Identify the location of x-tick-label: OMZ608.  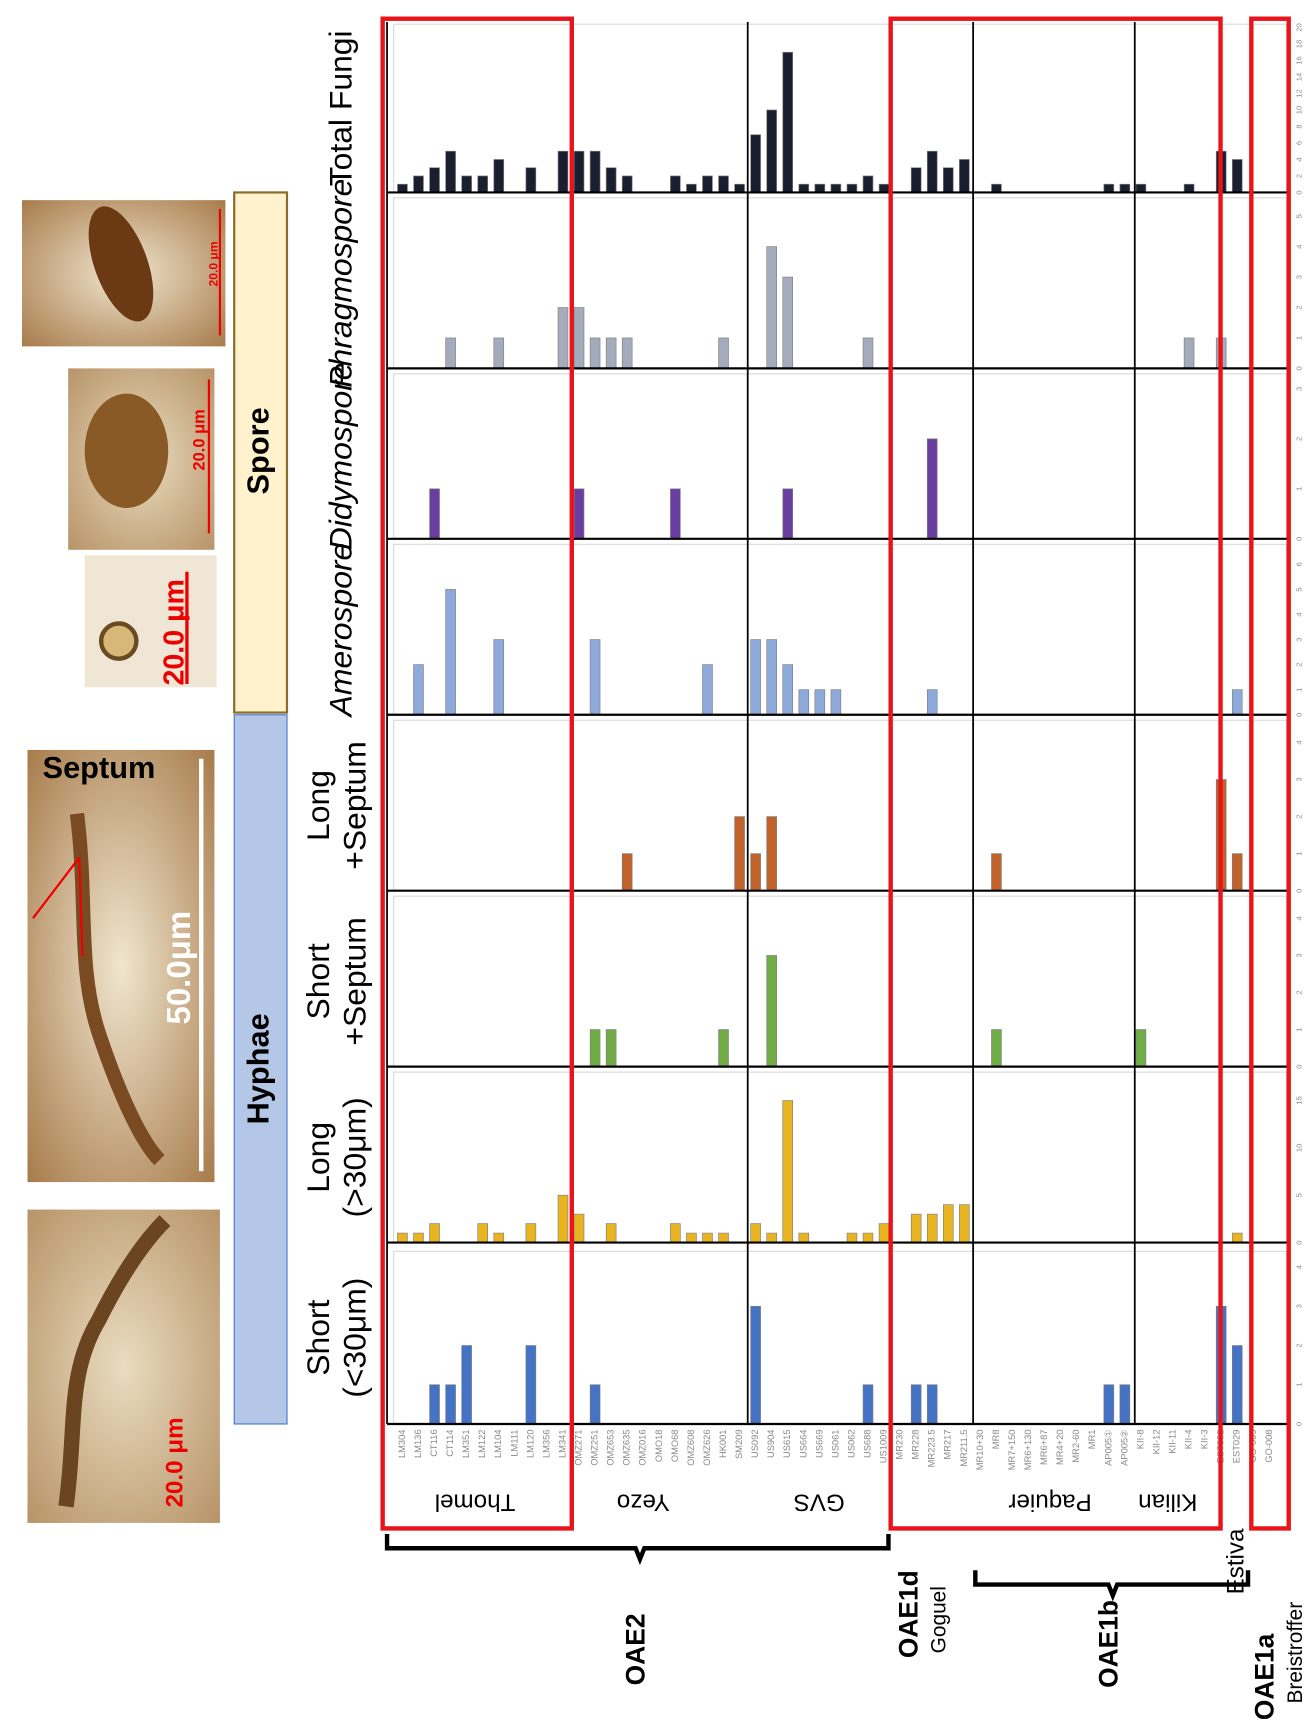
(691, 1447).